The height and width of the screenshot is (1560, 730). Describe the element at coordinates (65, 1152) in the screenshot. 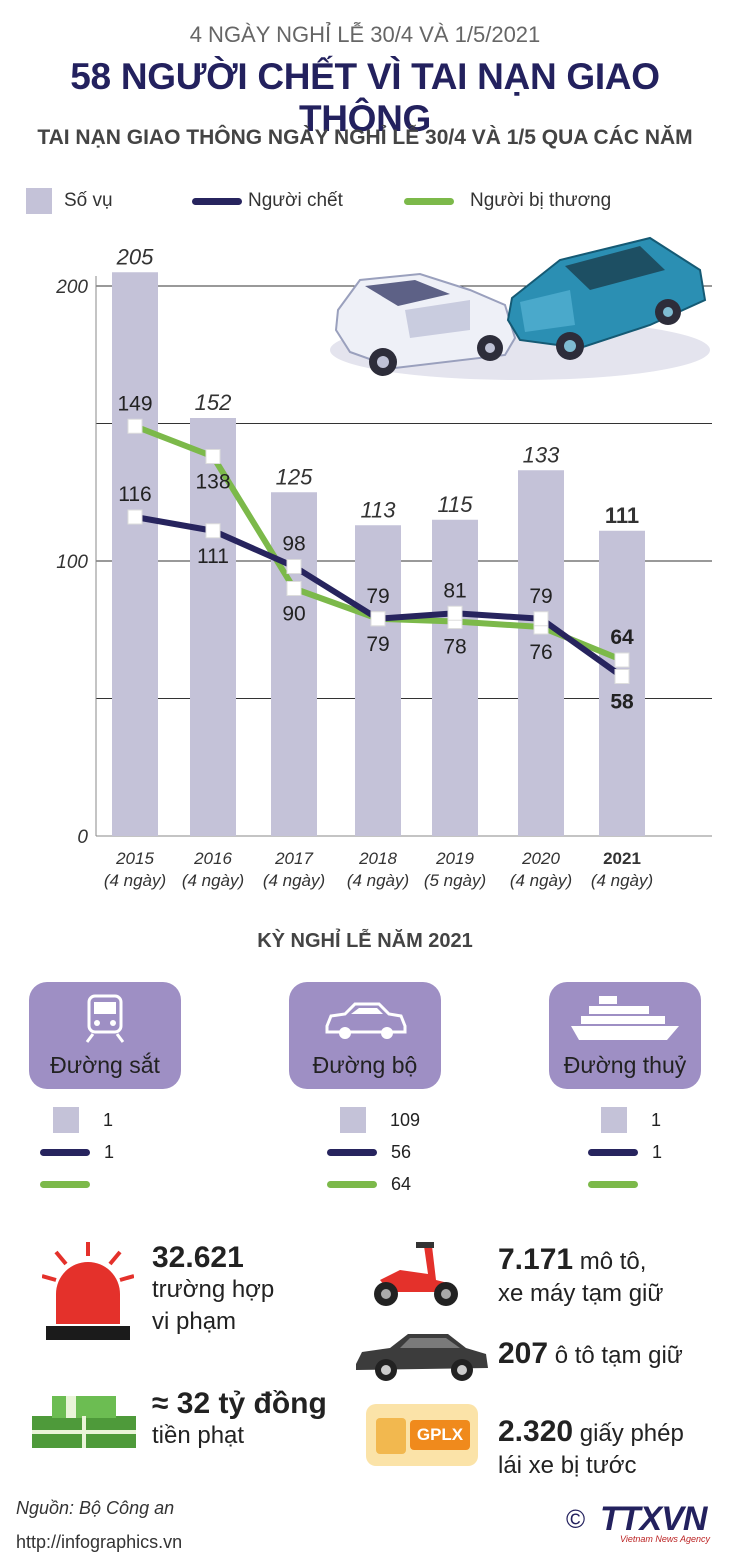

I see `rail-deaths-swatch` at that location.